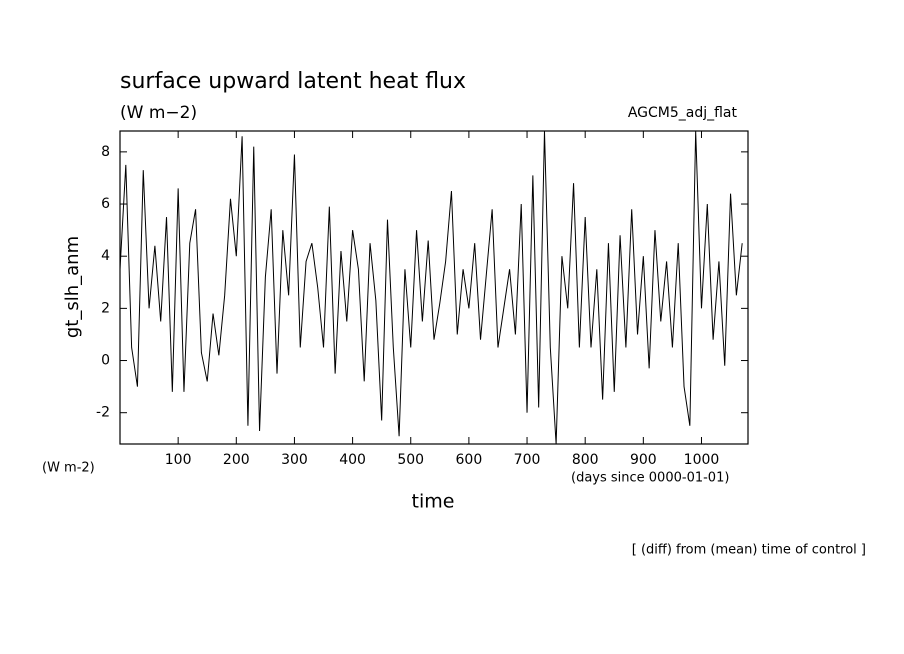  Describe the element at coordinates (294, 460) in the screenshot. I see `x-tick-label: 300` at that location.